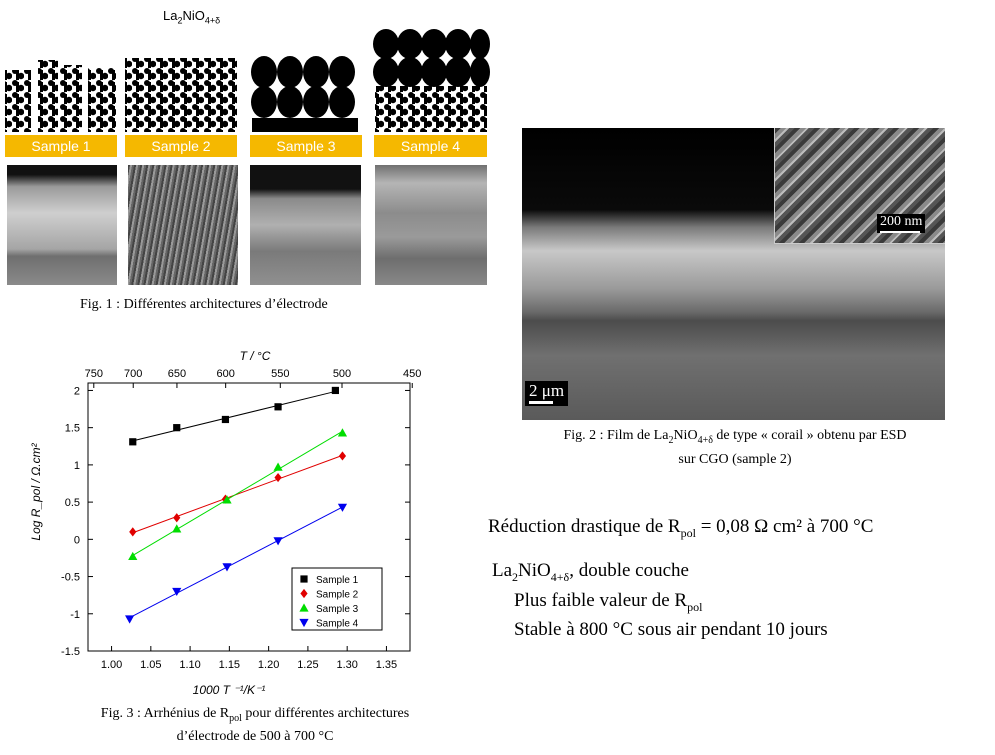  I want to click on x-tick-label: 1.00, so click(111, 665).